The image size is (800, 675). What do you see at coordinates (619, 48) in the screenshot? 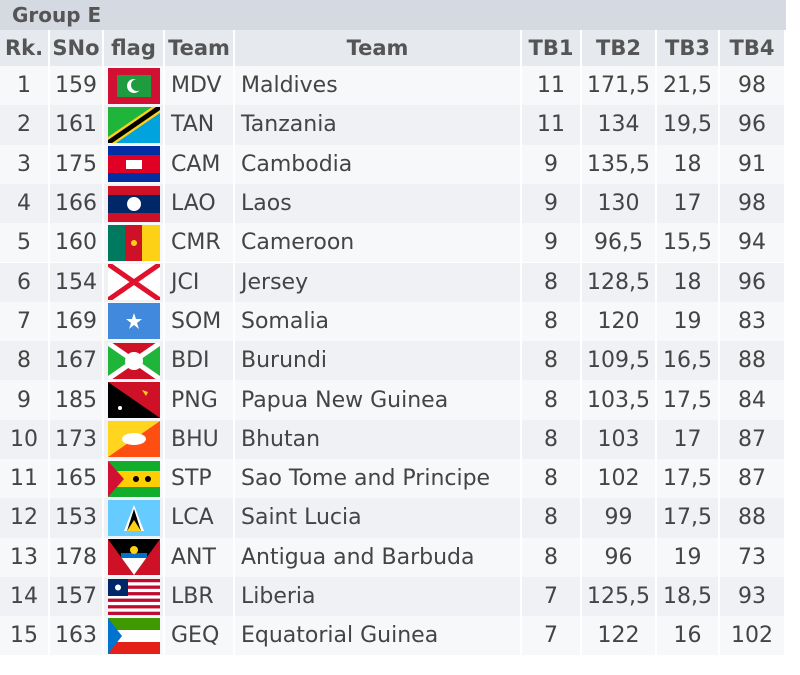
I see `column-header: TB2` at bounding box center [619, 48].